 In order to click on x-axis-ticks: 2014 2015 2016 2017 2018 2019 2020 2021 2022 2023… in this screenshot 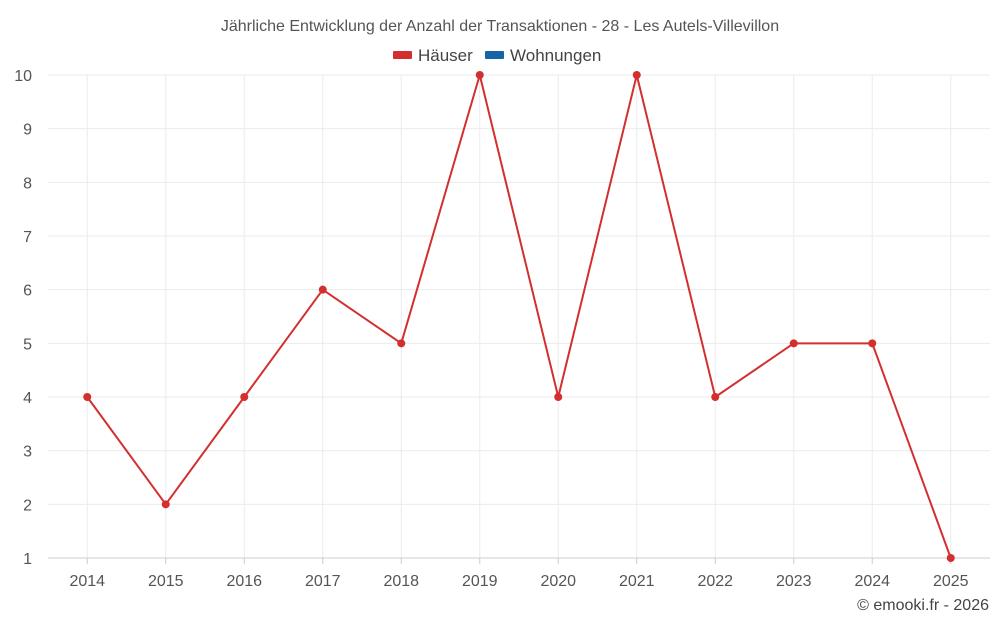, I will do `click(519, 574)`.